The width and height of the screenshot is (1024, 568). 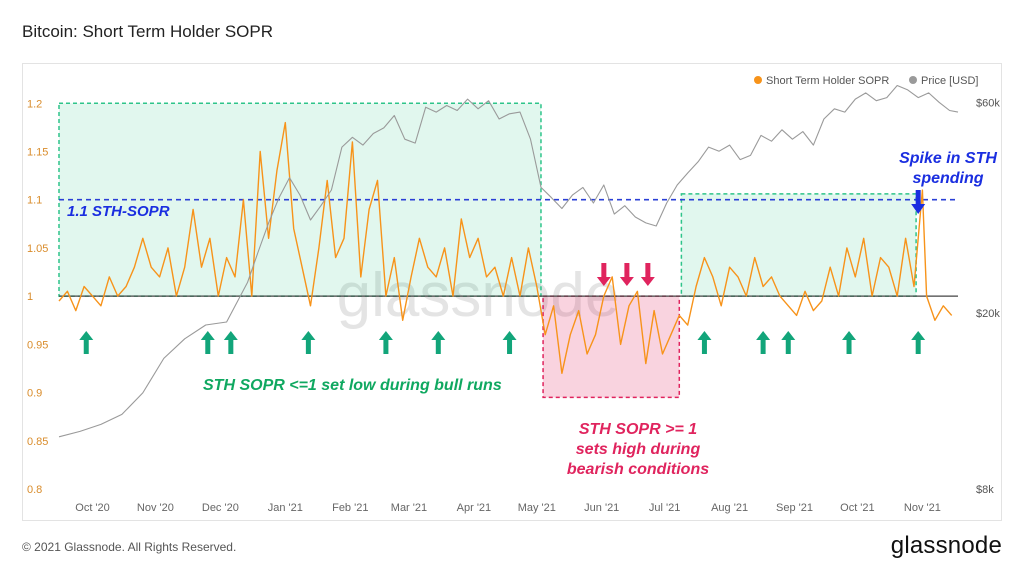 I want to click on y2-tick-label: $60k, so click(x=988, y=103).